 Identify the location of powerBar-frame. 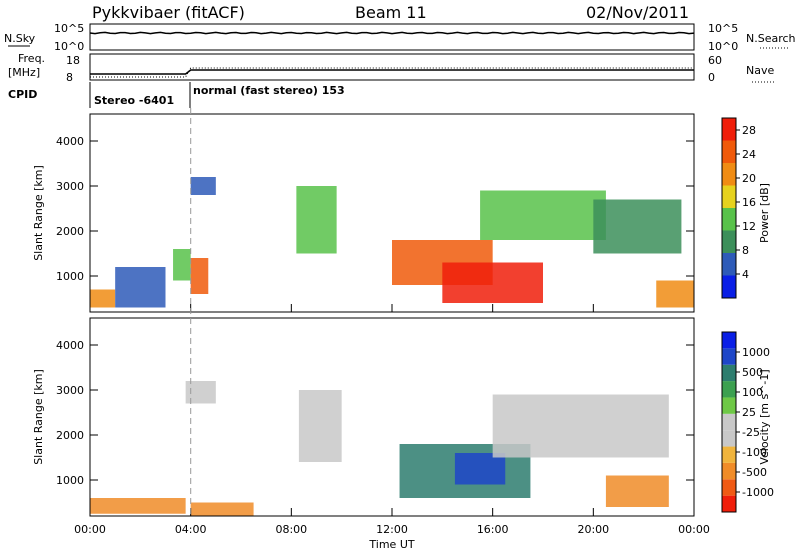
(729, 208).